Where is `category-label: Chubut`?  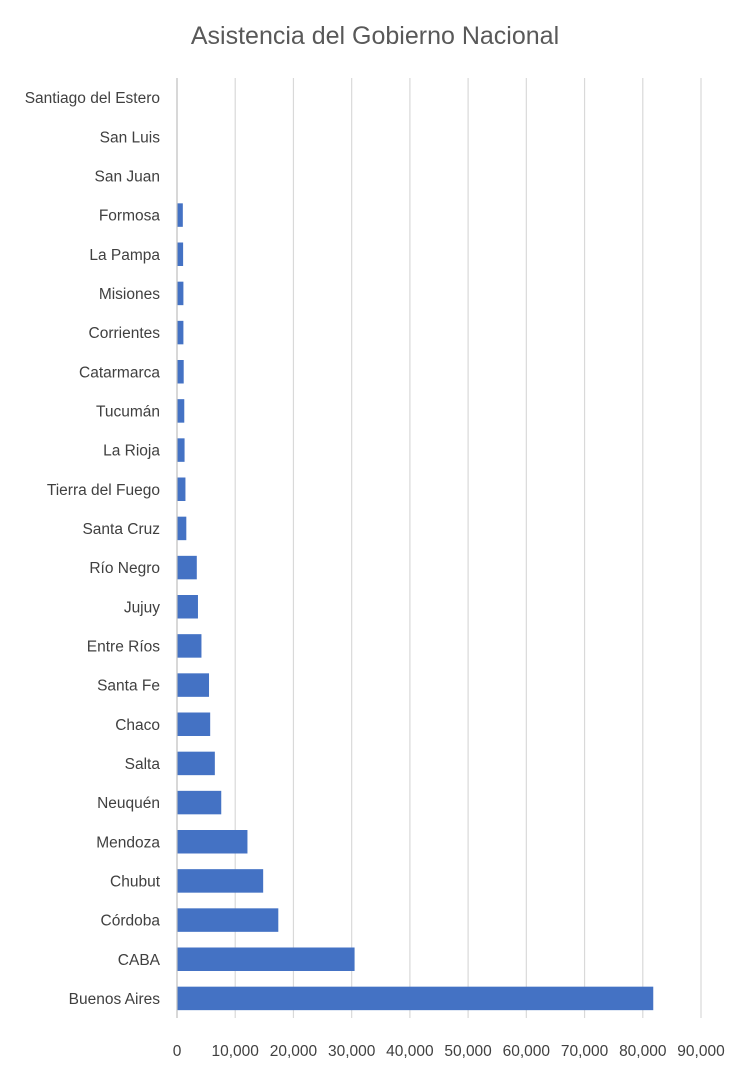
category-label: Chubut is located at coordinates (135, 881).